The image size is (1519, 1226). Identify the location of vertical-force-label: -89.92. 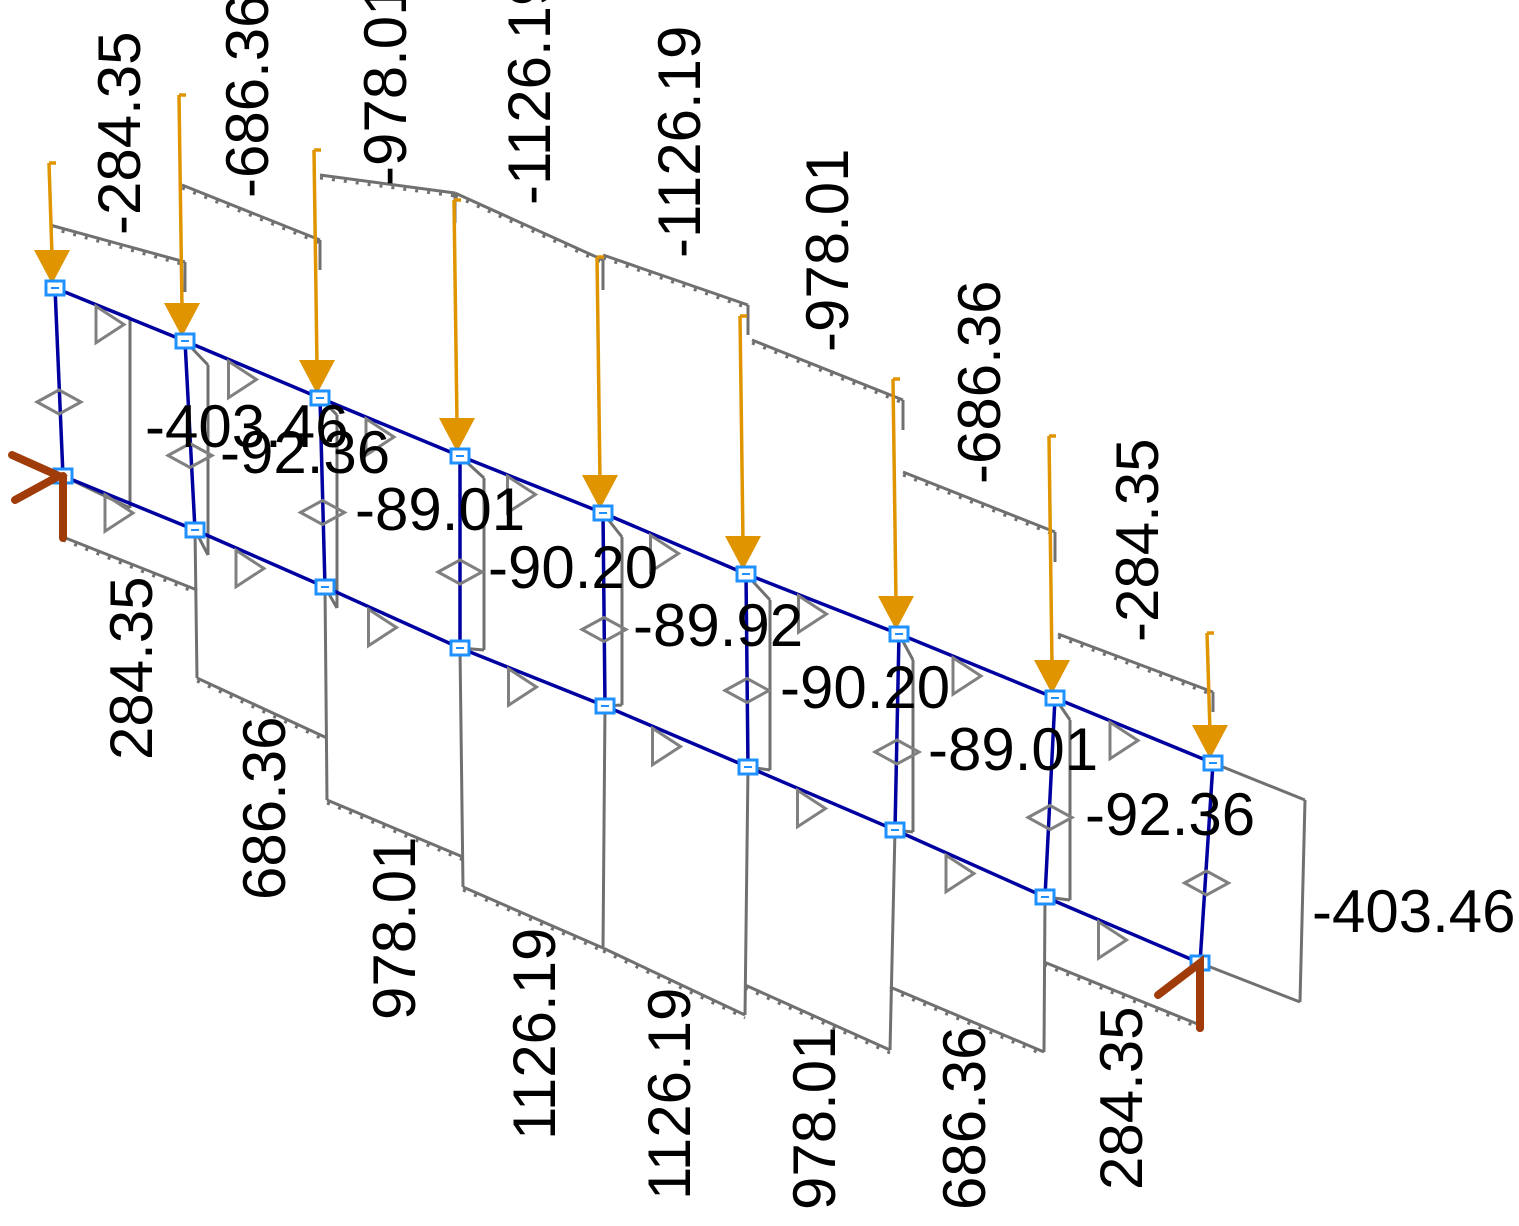
(718, 625).